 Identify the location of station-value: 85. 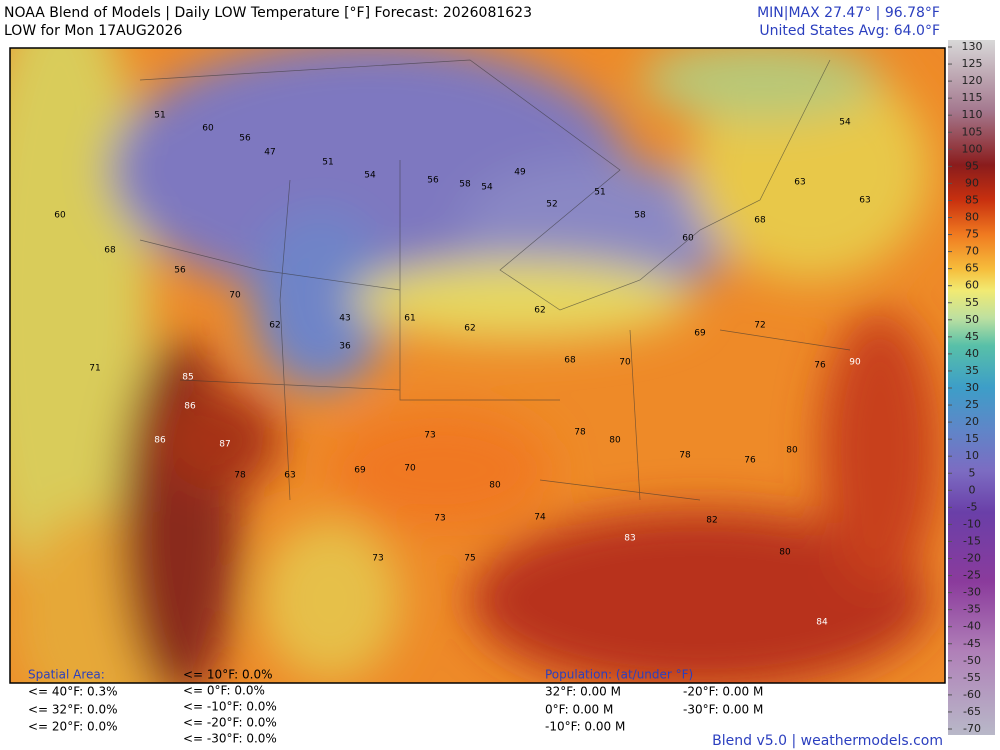
(187, 378).